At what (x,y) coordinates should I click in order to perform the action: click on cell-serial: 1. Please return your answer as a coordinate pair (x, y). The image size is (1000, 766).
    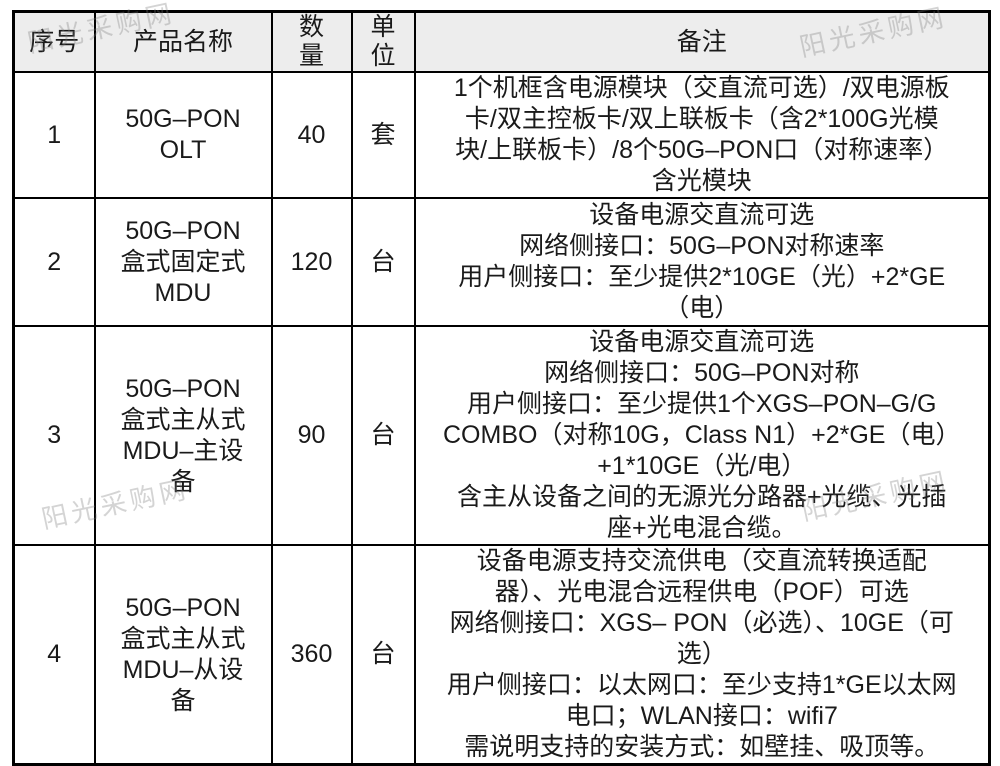
    Looking at the image, I should click on (54, 135).